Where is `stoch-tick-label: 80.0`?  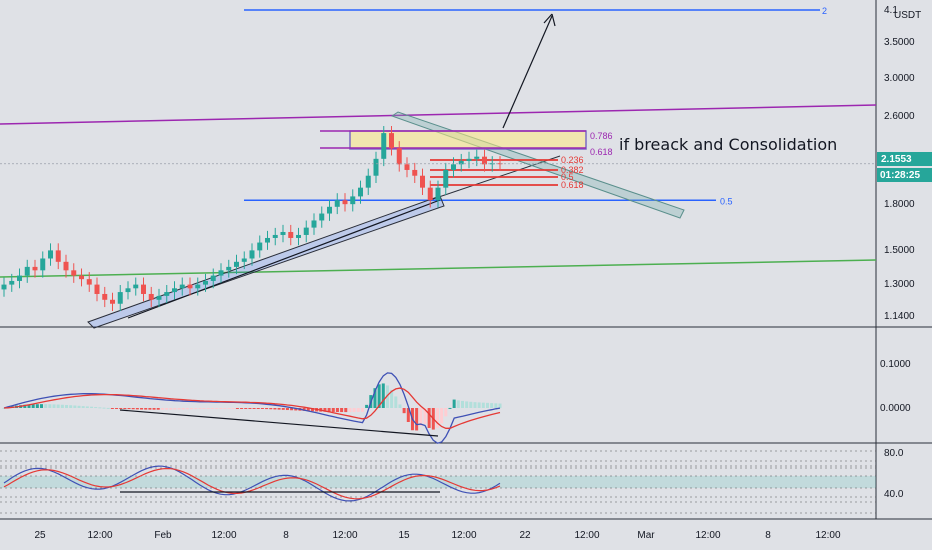
stoch-tick-label: 80.0 is located at coordinates (894, 453).